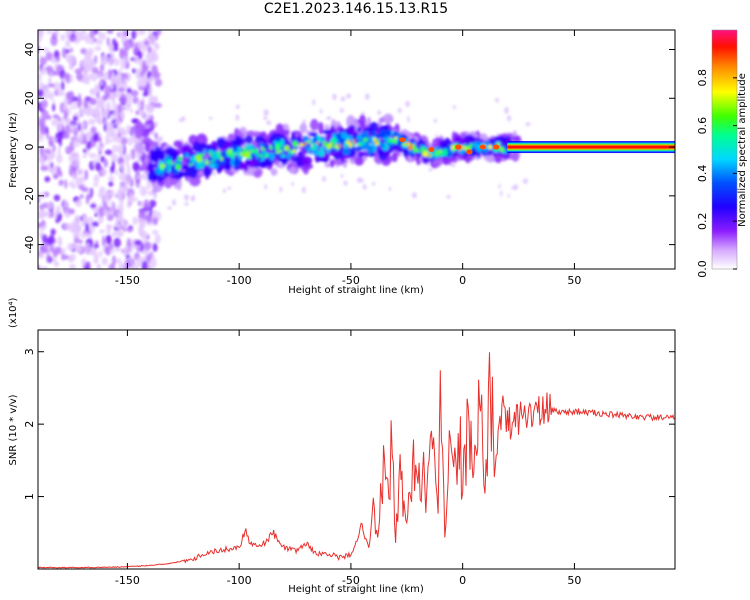 The width and height of the screenshot is (750, 600). What do you see at coordinates (469, 152) in the screenshot?
I see `hot-blob` at bounding box center [469, 152].